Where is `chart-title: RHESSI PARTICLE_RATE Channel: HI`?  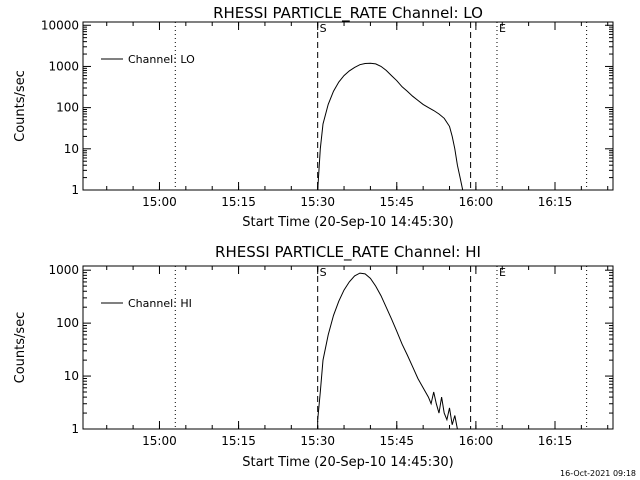 chart-title: RHESSI PARTICLE_RATE Channel: HI is located at coordinates (348, 252).